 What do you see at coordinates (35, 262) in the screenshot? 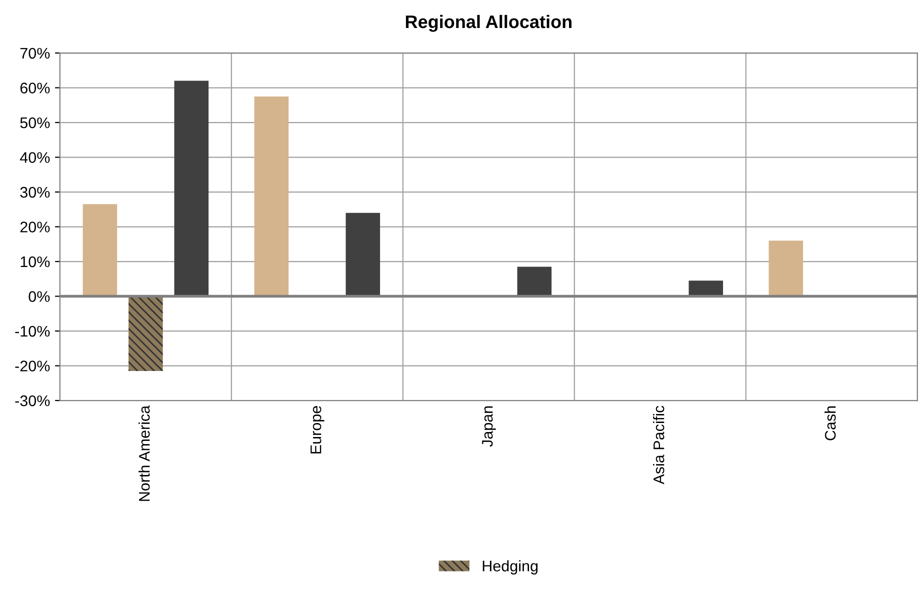
I see `y-tick-label: 10%` at bounding box center [35, 262].